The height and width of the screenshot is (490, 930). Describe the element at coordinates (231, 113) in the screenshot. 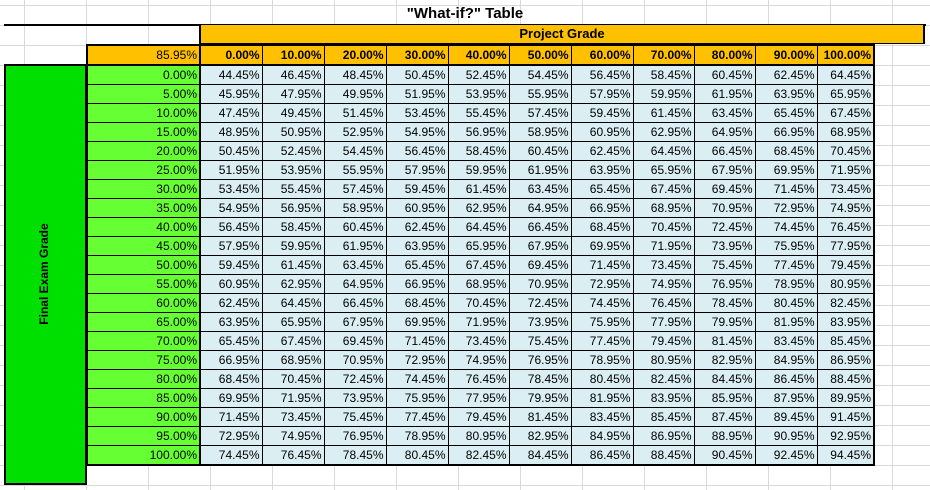

I see `table-cell: 47.45%` at that location.